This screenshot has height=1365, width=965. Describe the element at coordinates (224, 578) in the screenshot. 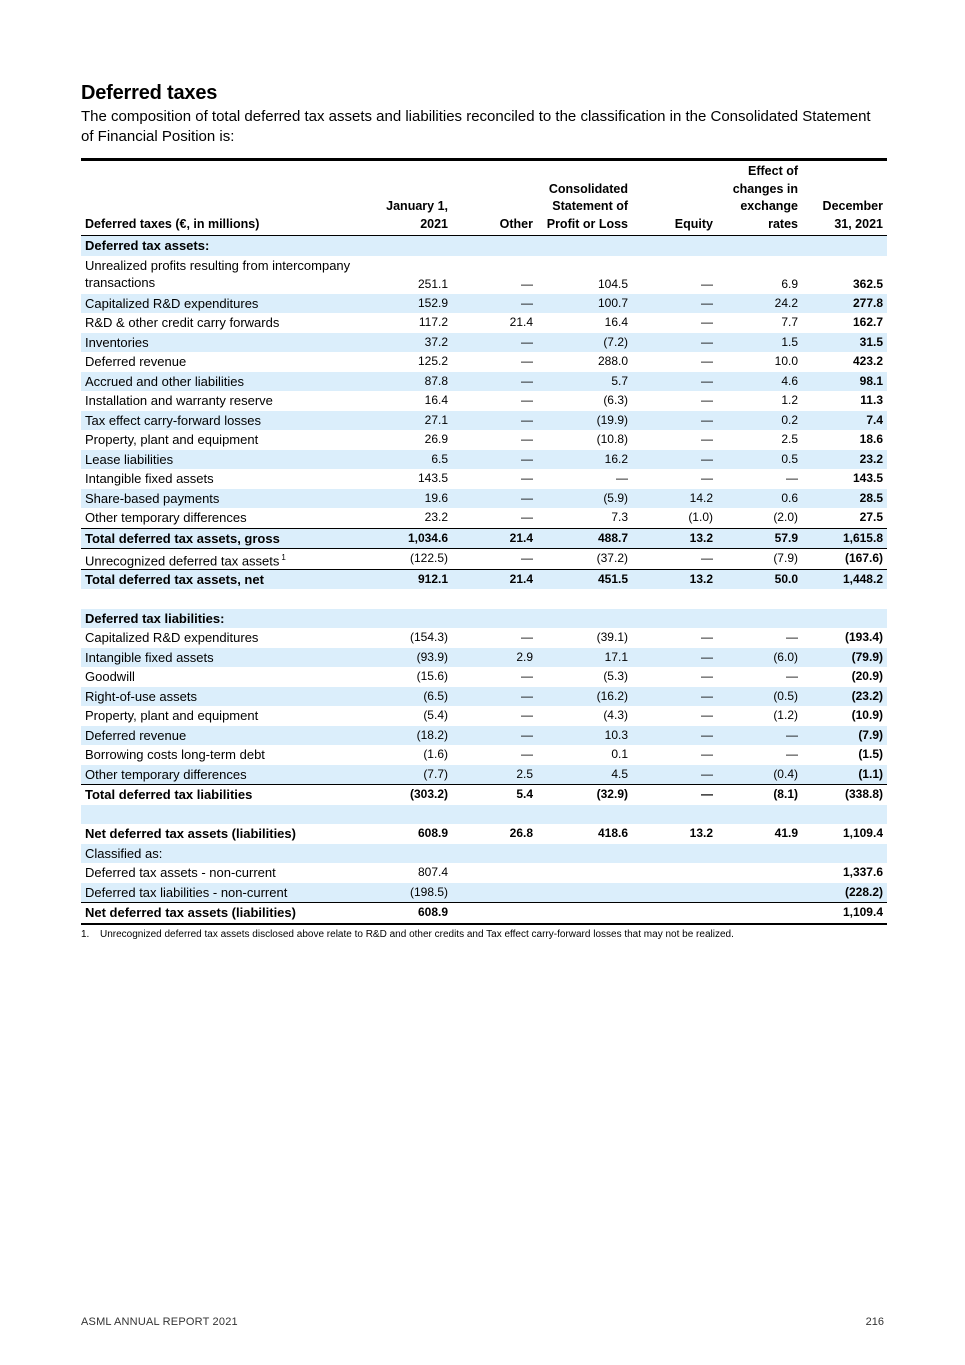

I see `row-label: Total deferred tax assets, net` at that location.